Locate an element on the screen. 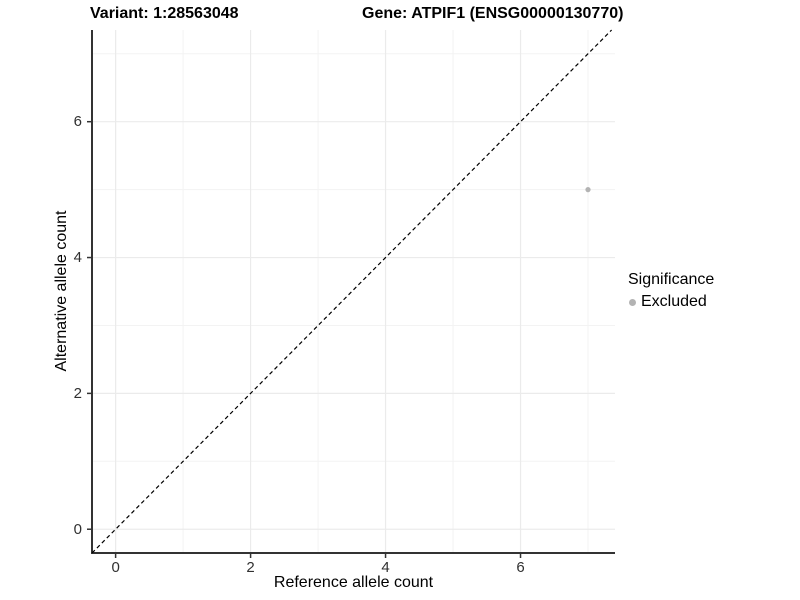 The width and height of the screenshot is (800, 600). legend-entry-label: Excluded is located at coordinates (674, 301).